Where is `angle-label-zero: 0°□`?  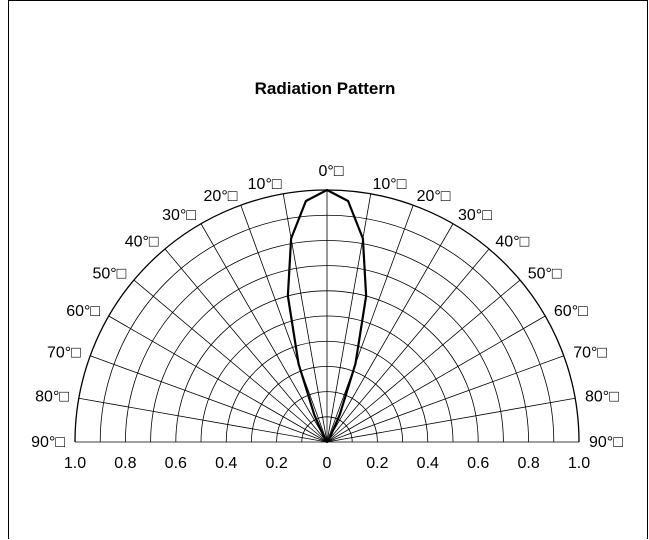 angle-label-zero: 0°□ is located at coordinates (331, 171).